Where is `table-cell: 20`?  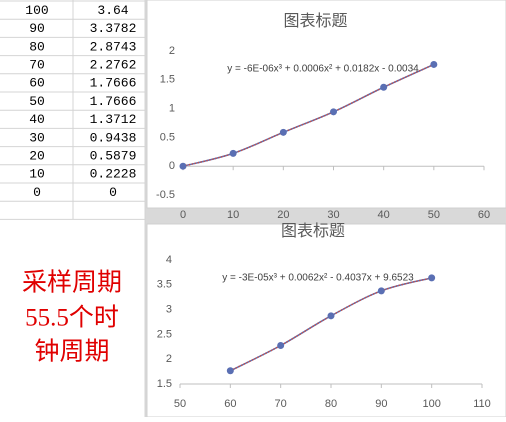
table-cell: 20 is located at coordinates (37, 156).